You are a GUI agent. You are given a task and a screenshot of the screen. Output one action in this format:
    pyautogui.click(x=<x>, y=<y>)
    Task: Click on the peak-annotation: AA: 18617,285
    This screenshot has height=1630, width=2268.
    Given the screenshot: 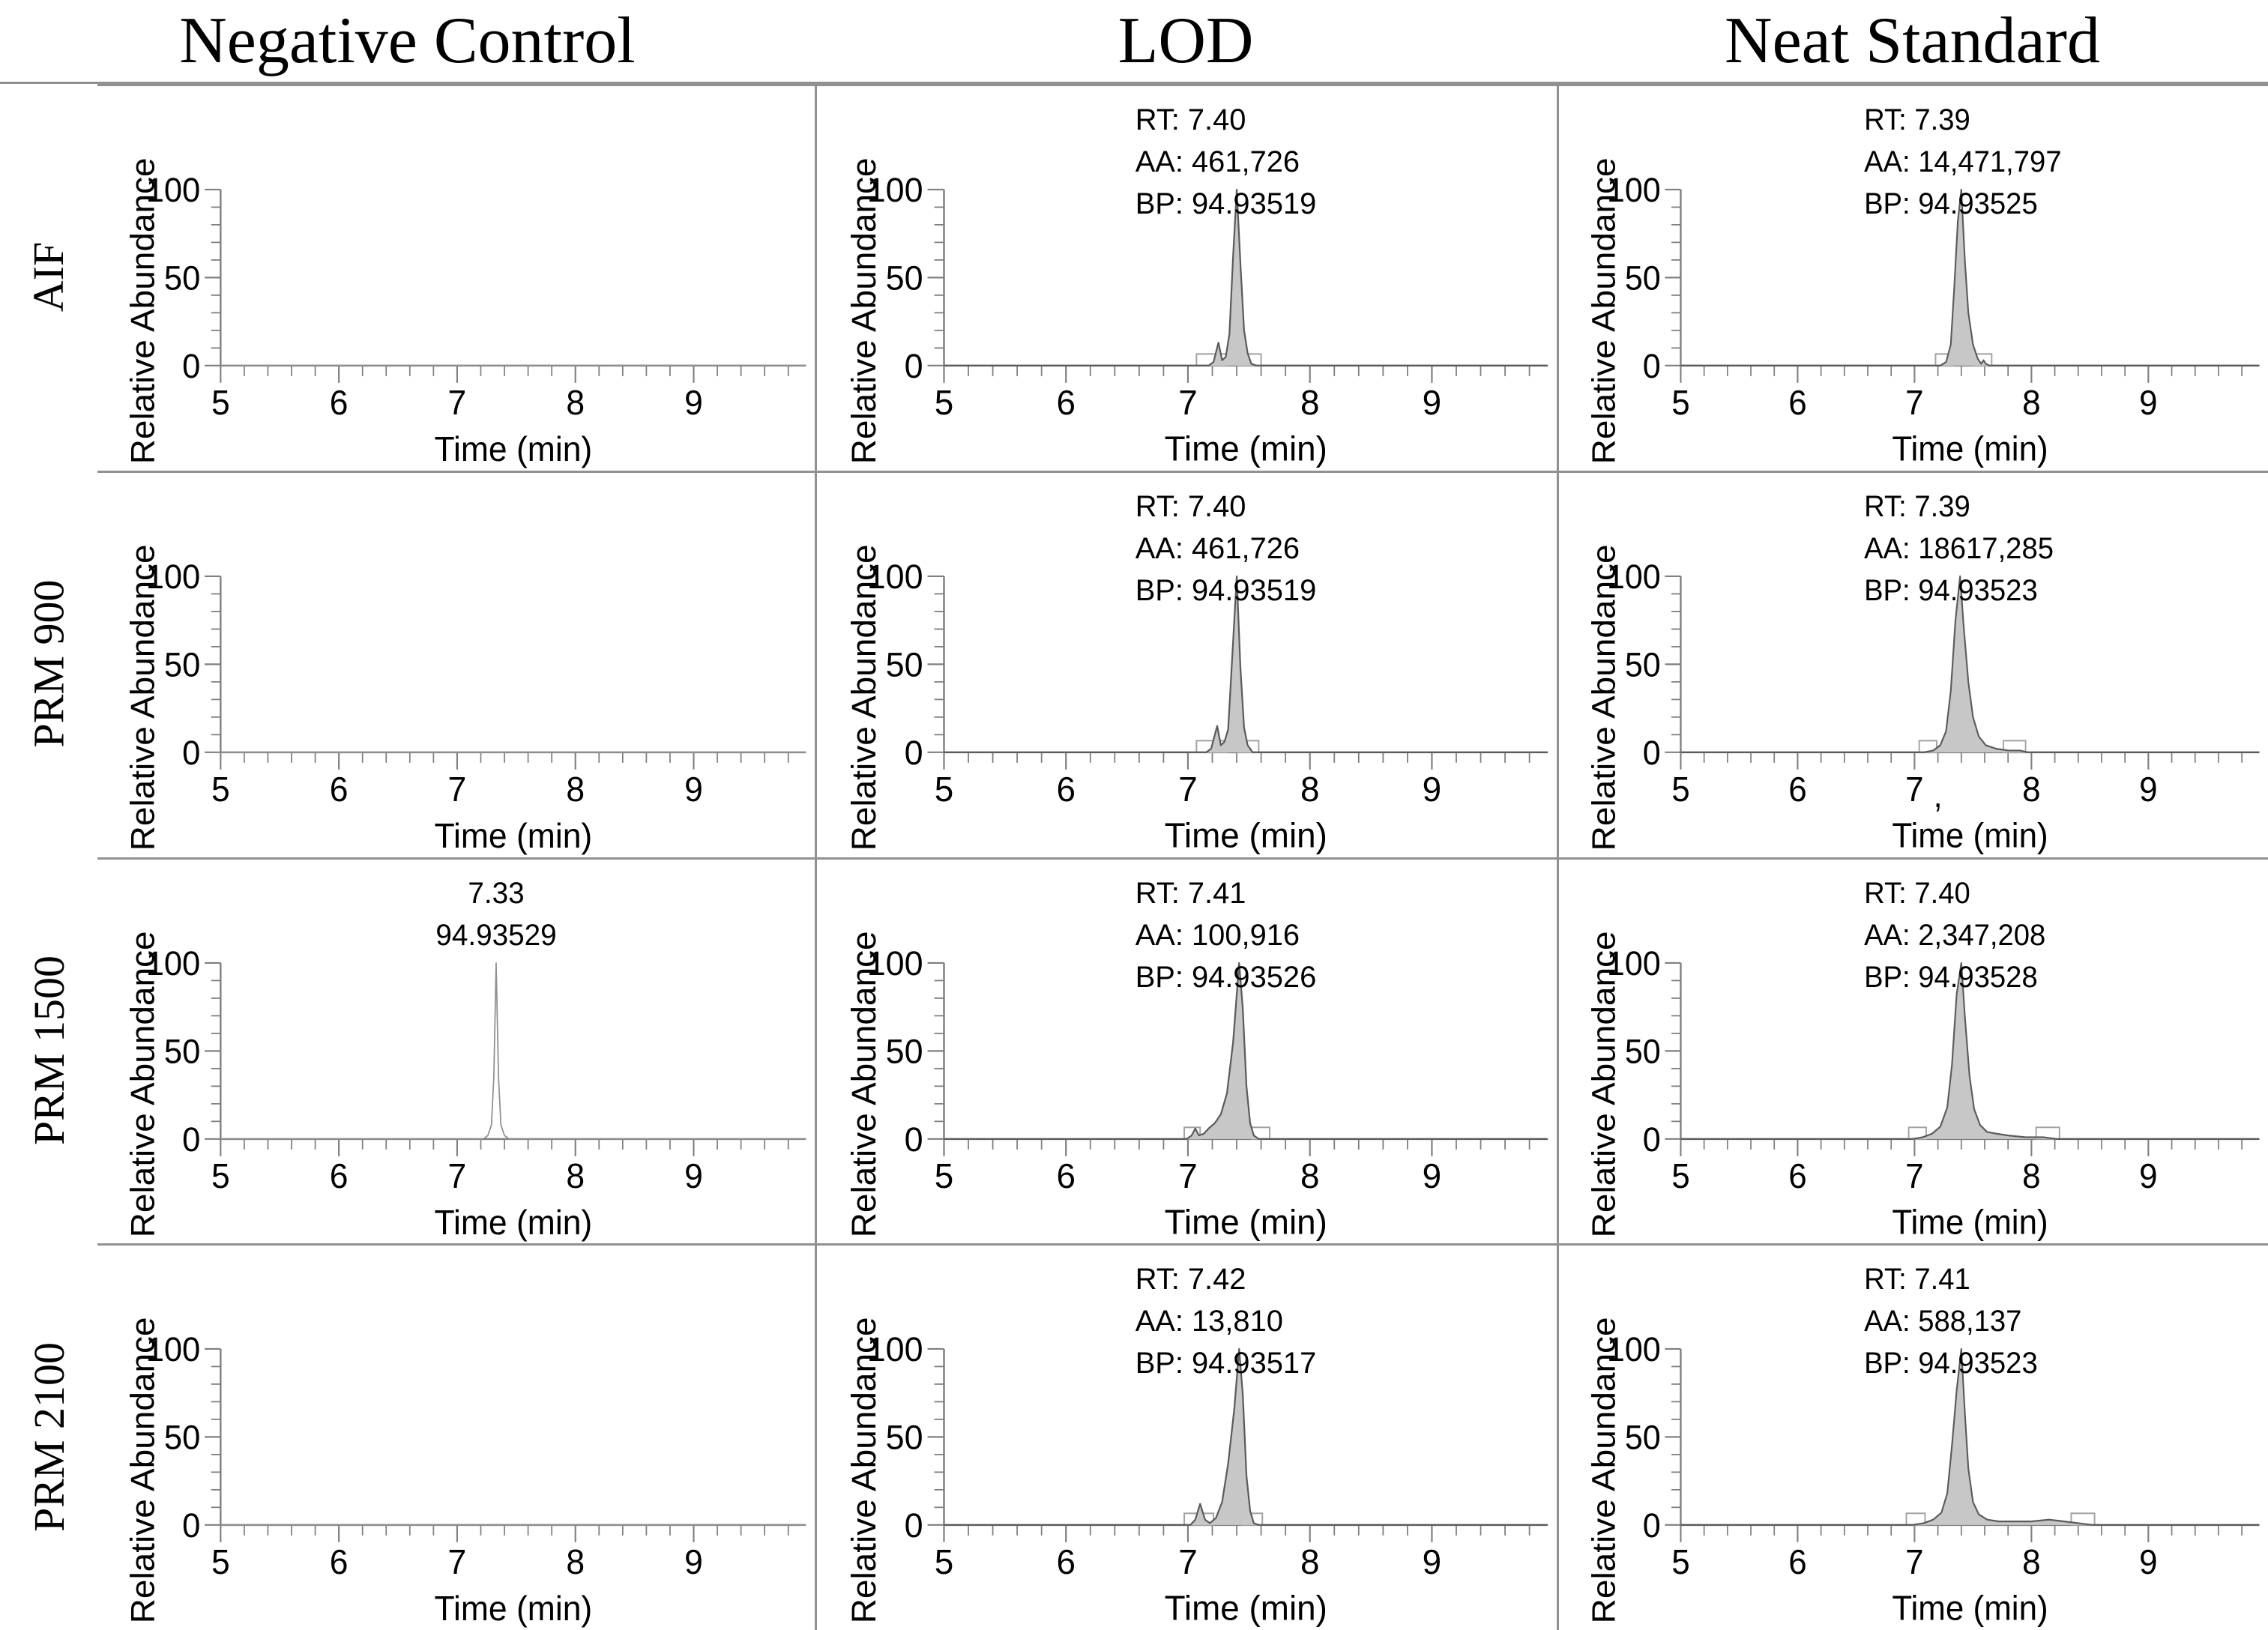 What is the action you would take?
    pyautogui.click(x=1959, y=549)
    